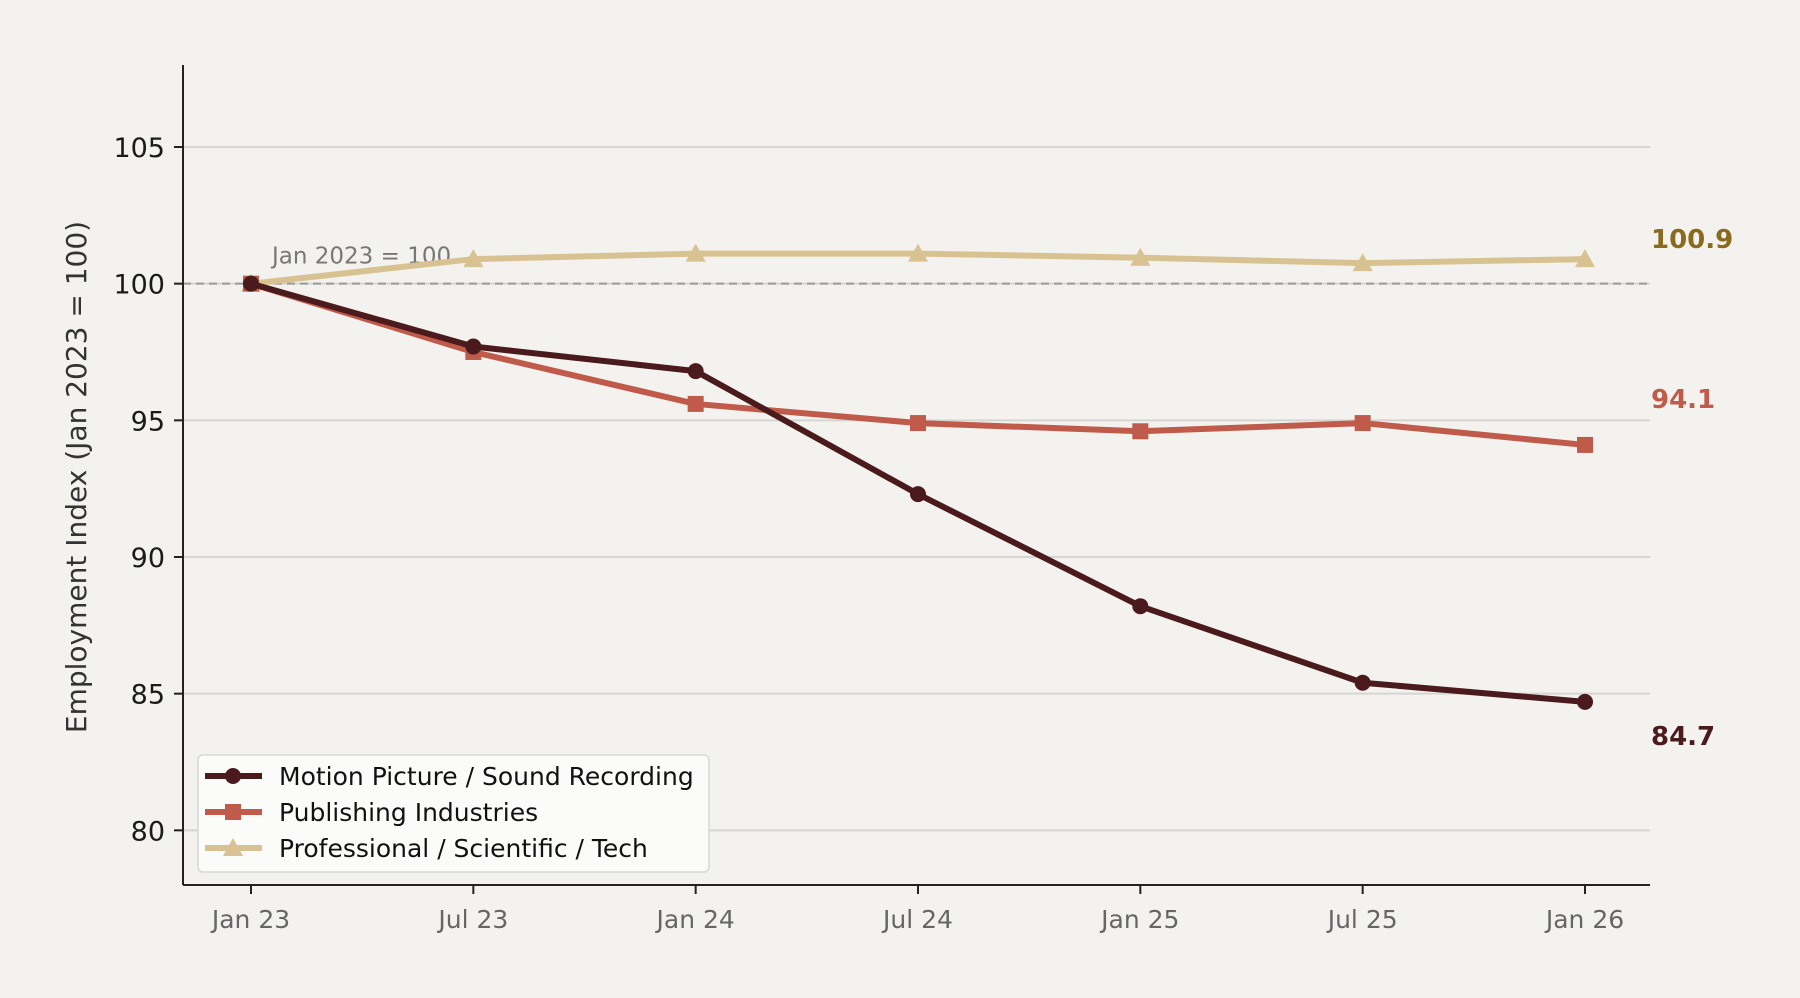  I want to click on y-tick-label: 100, so click(139, 285).